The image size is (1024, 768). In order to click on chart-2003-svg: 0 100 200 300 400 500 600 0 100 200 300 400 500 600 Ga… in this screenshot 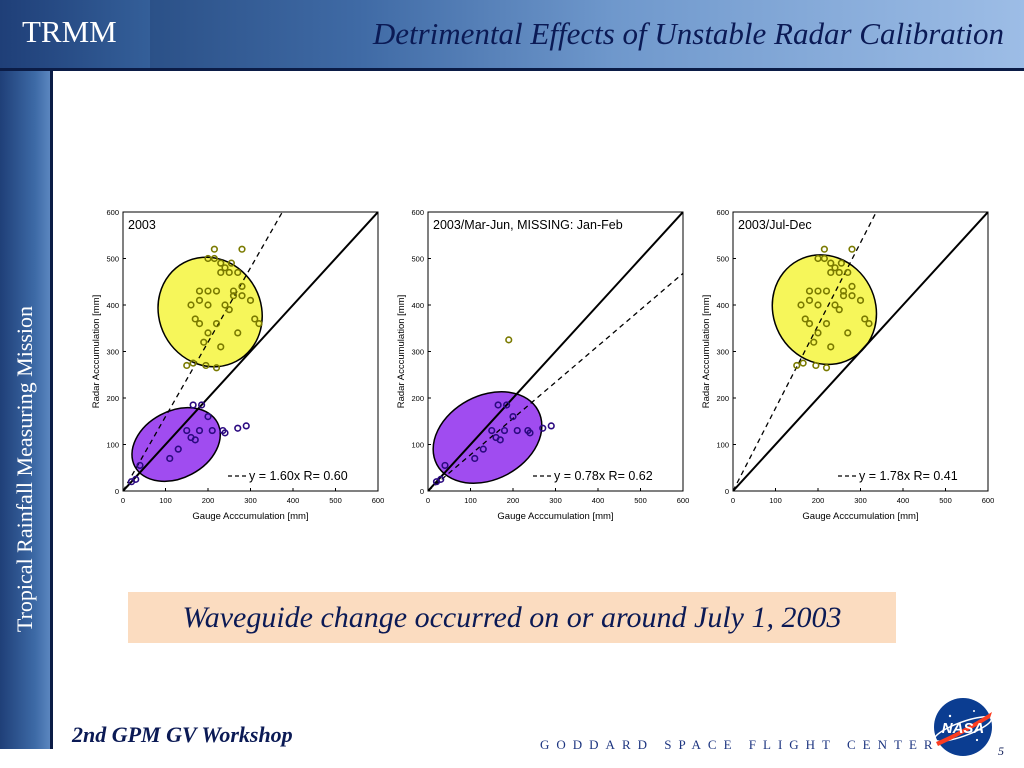, I will do `click(237, 365)`.